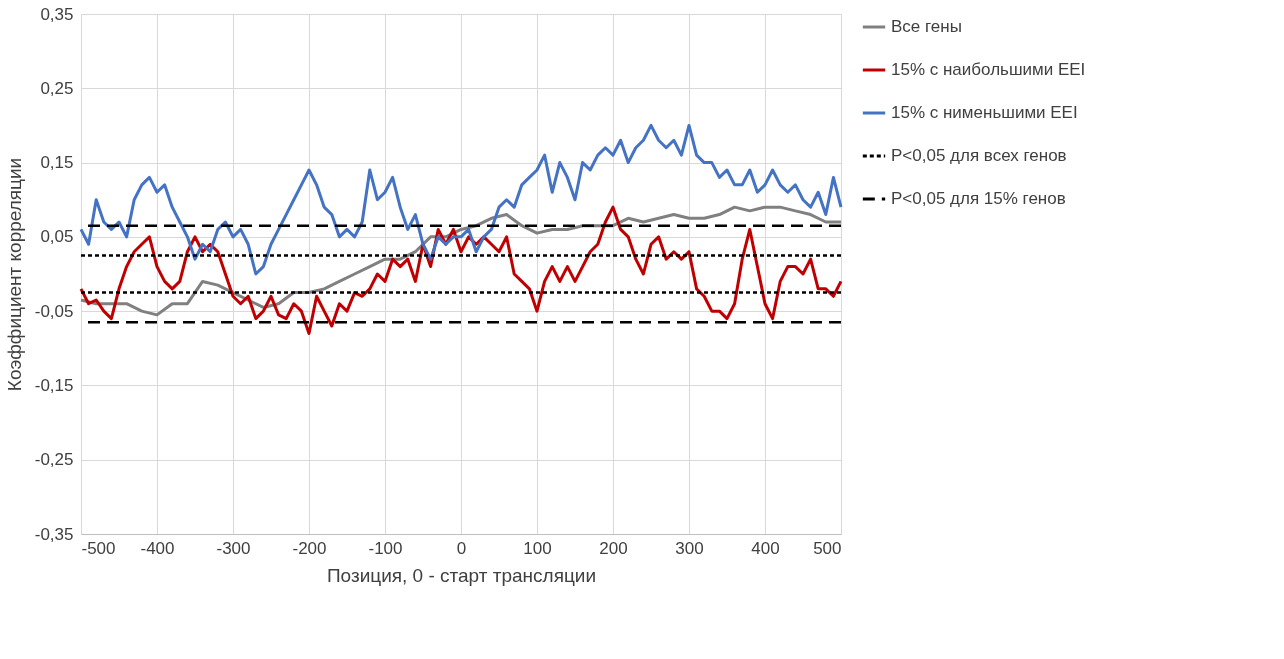 This screenshot has height=659, width=1284. Describe the element at coordinates (57, 88) in the screenshot. I see `y-tick-label: 0,25` at that location.